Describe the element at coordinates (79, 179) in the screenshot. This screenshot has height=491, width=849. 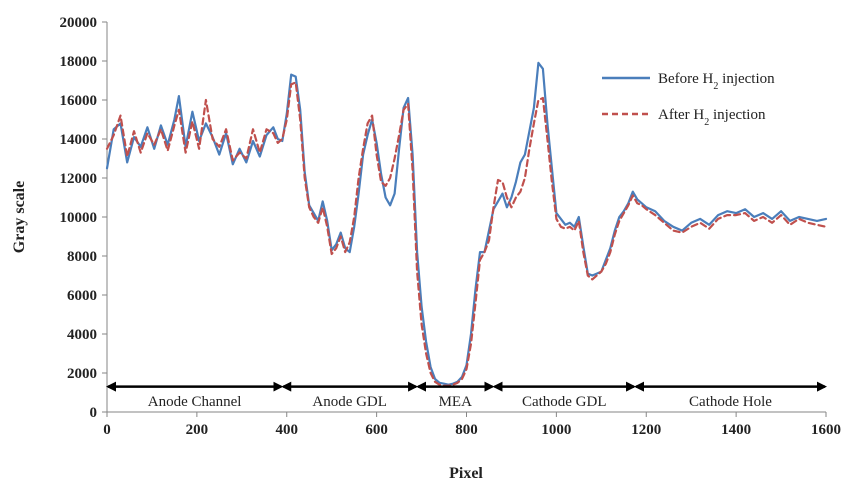
I see `y-tick-label: 12000` at that location.